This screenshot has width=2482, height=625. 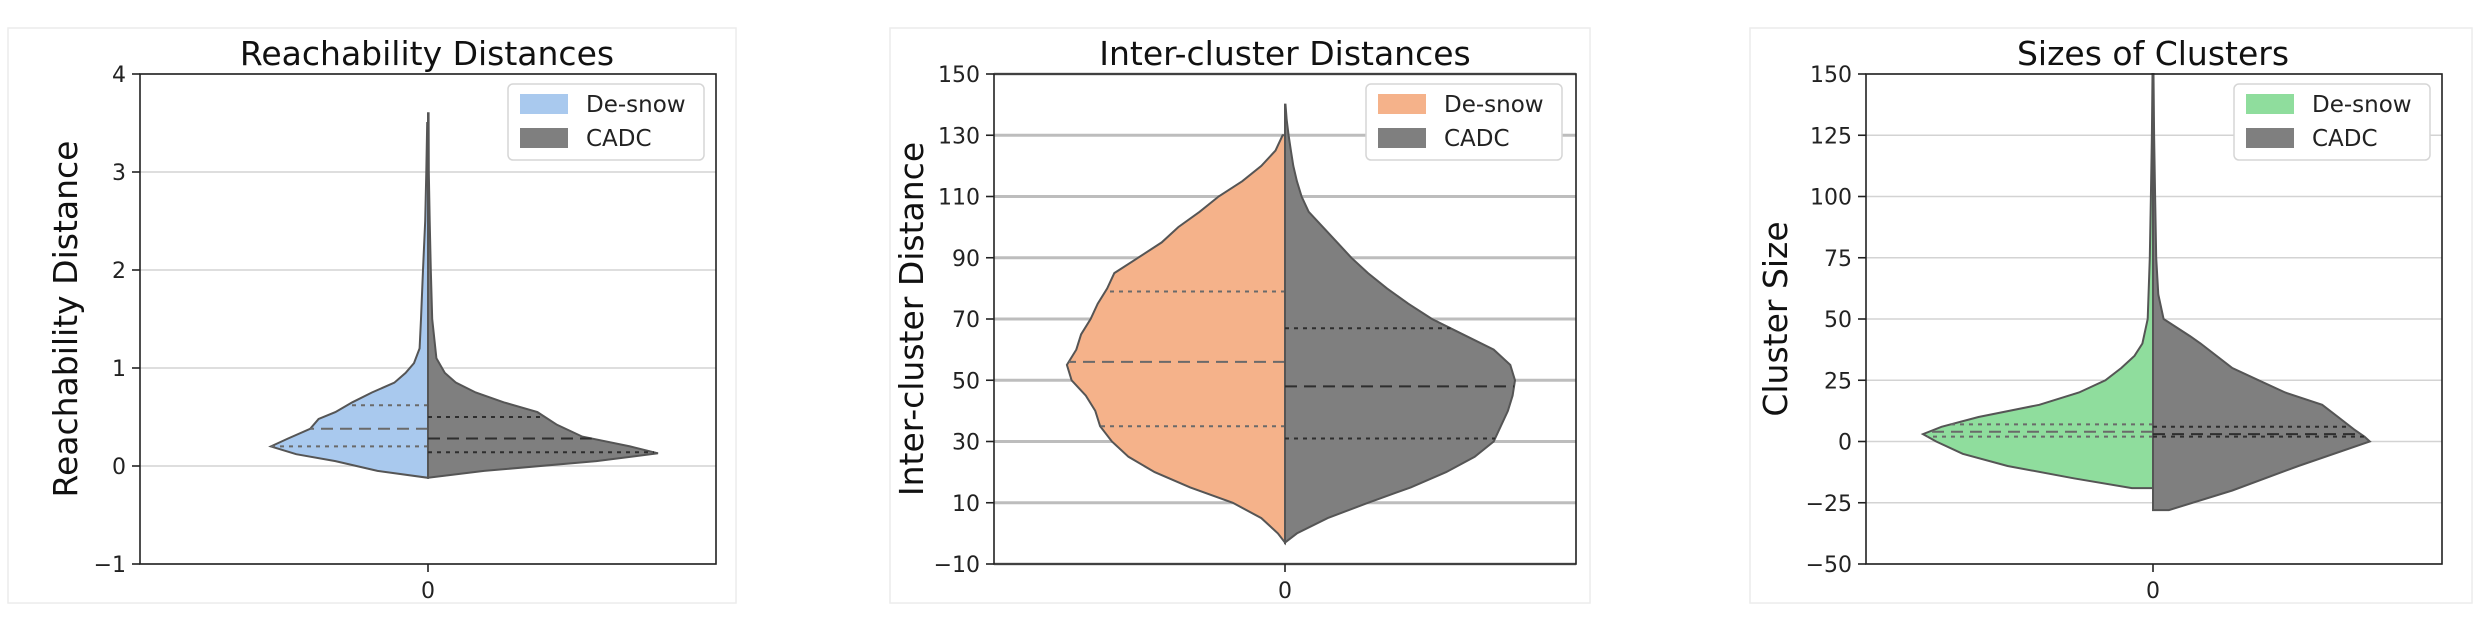 I want to click on y-tick-label: 100, so click(x=1831, y=198).